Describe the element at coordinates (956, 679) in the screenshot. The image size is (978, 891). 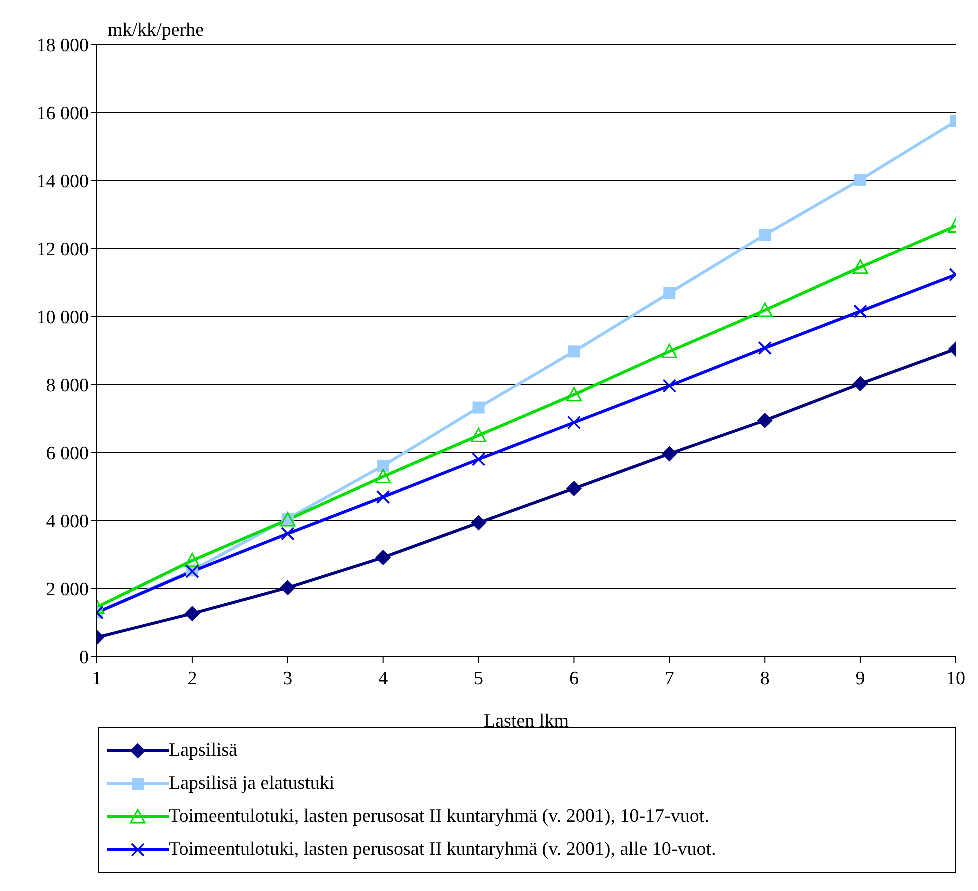
I see `x-tick-label: 10` at that location.